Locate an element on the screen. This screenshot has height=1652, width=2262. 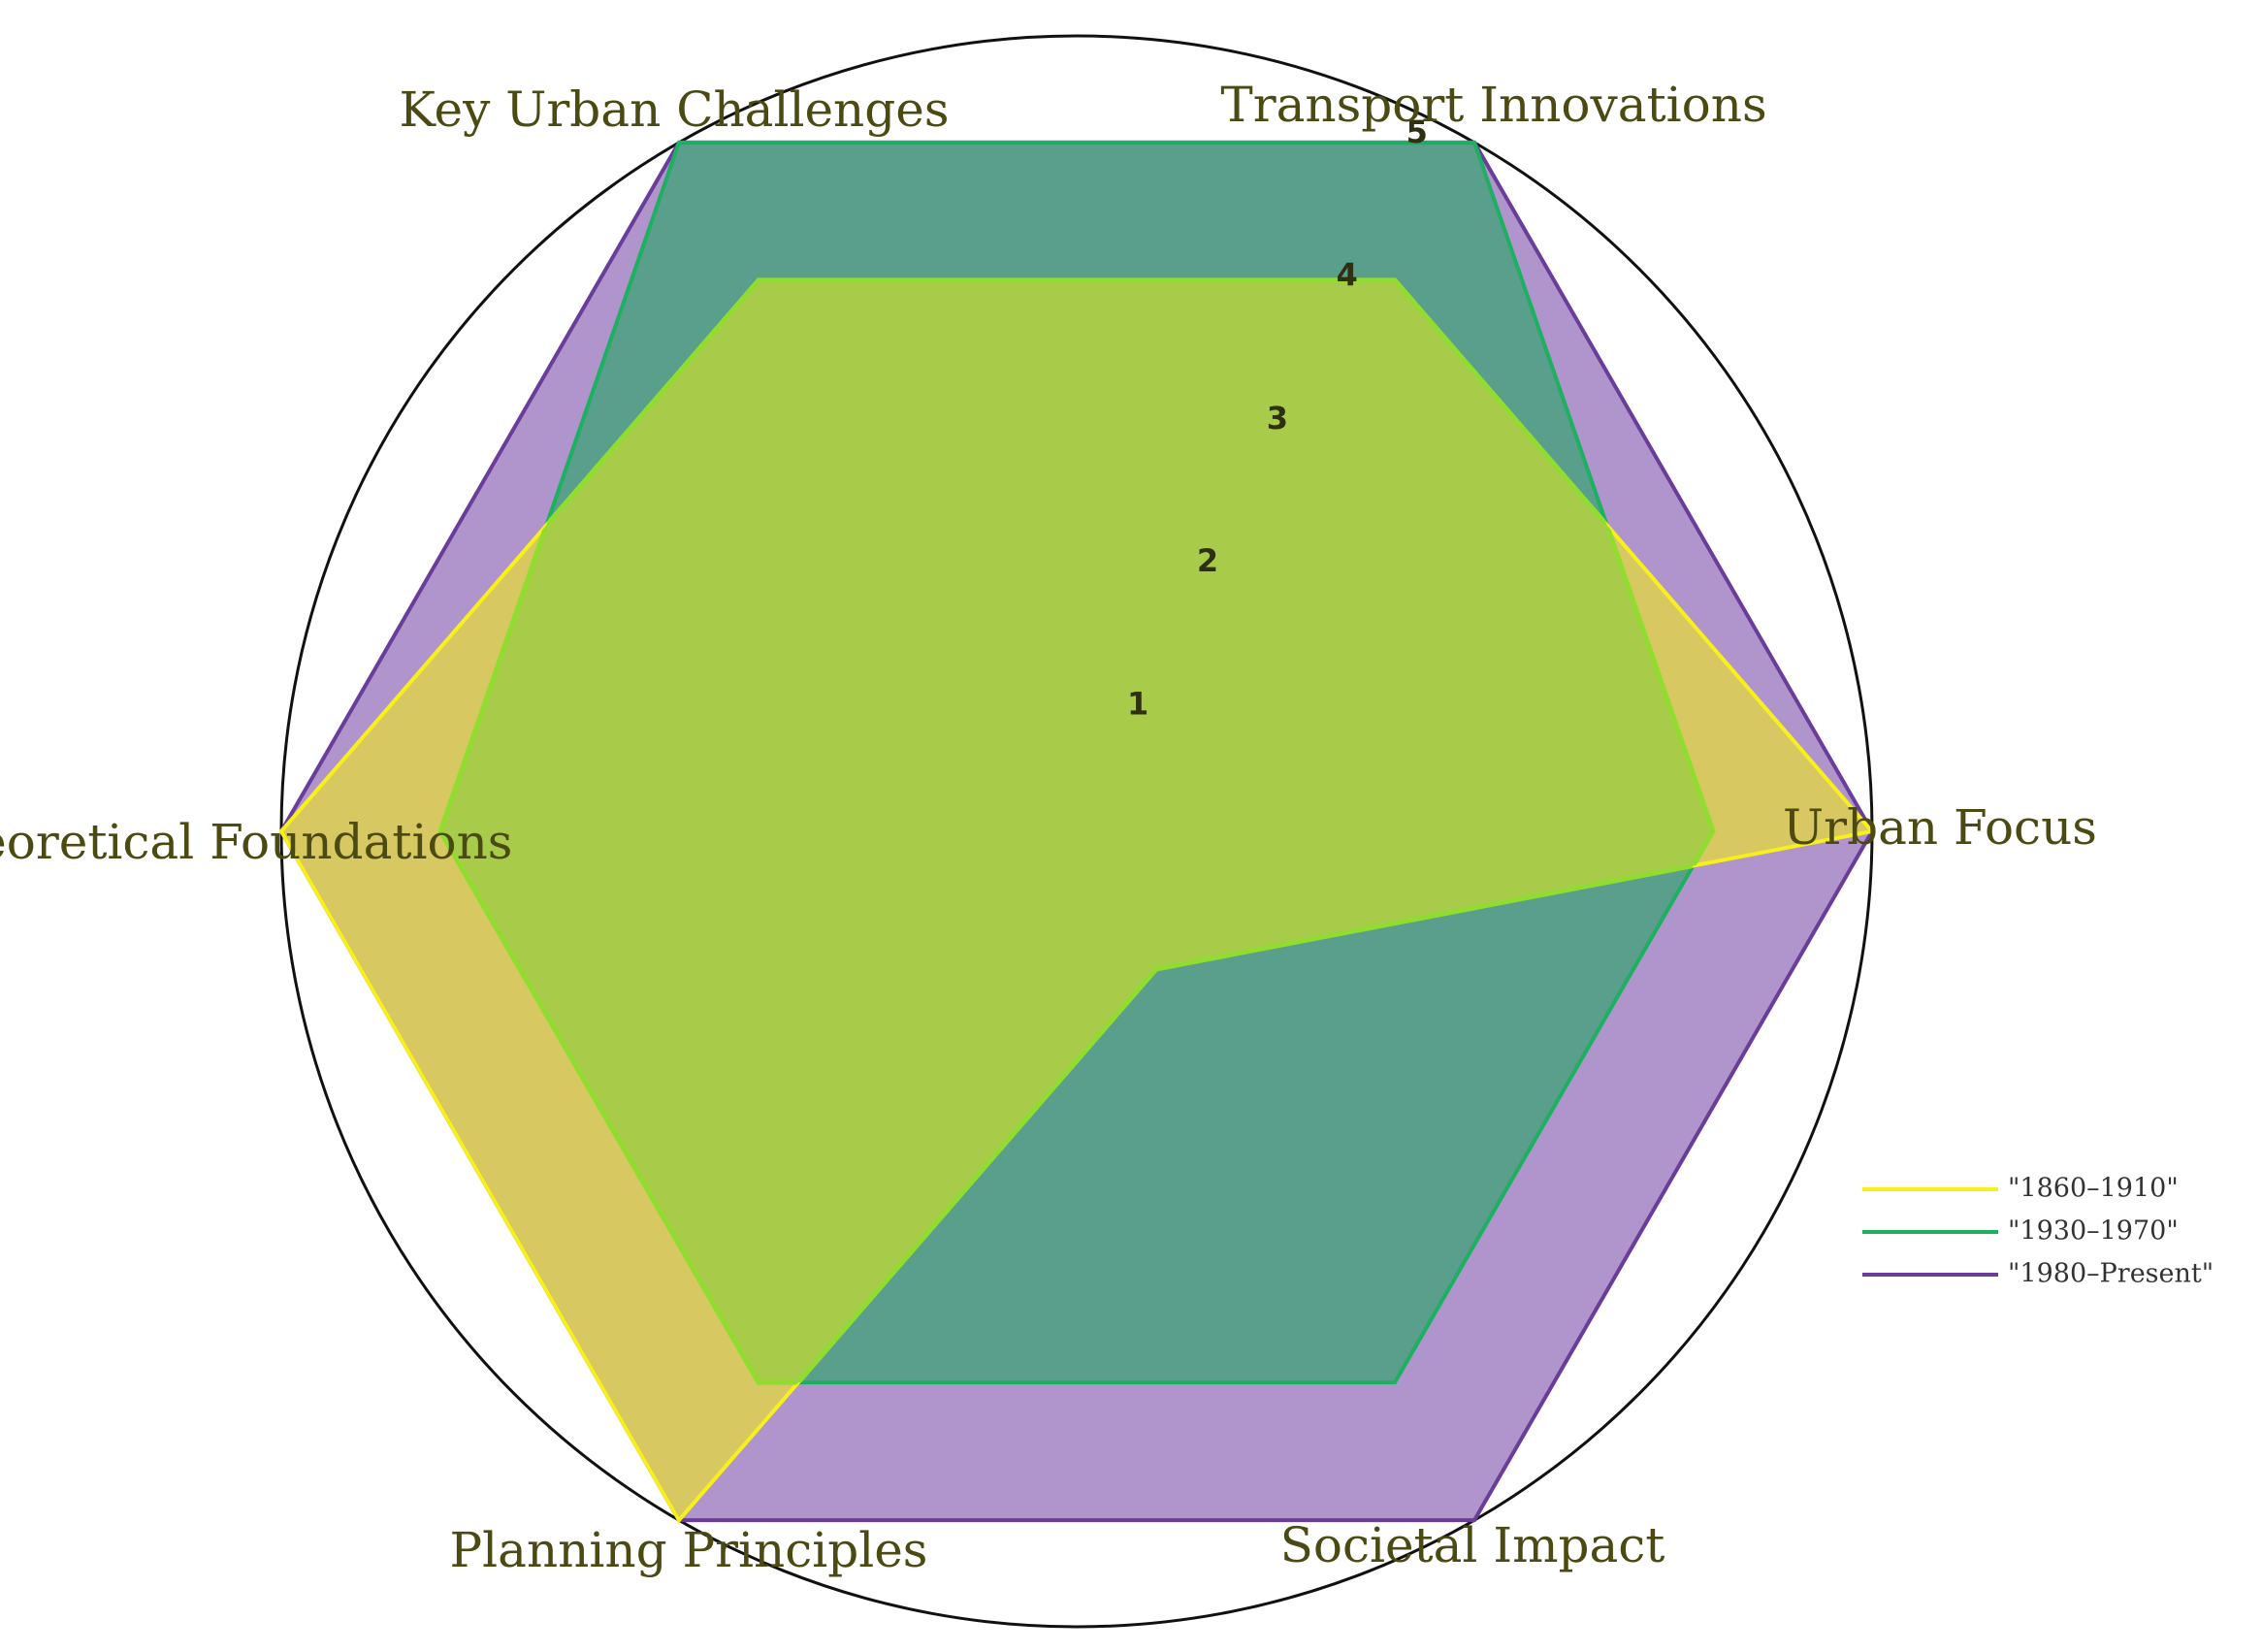
axis-label-0: Urban Focus is located at coordinates (1940, 827).